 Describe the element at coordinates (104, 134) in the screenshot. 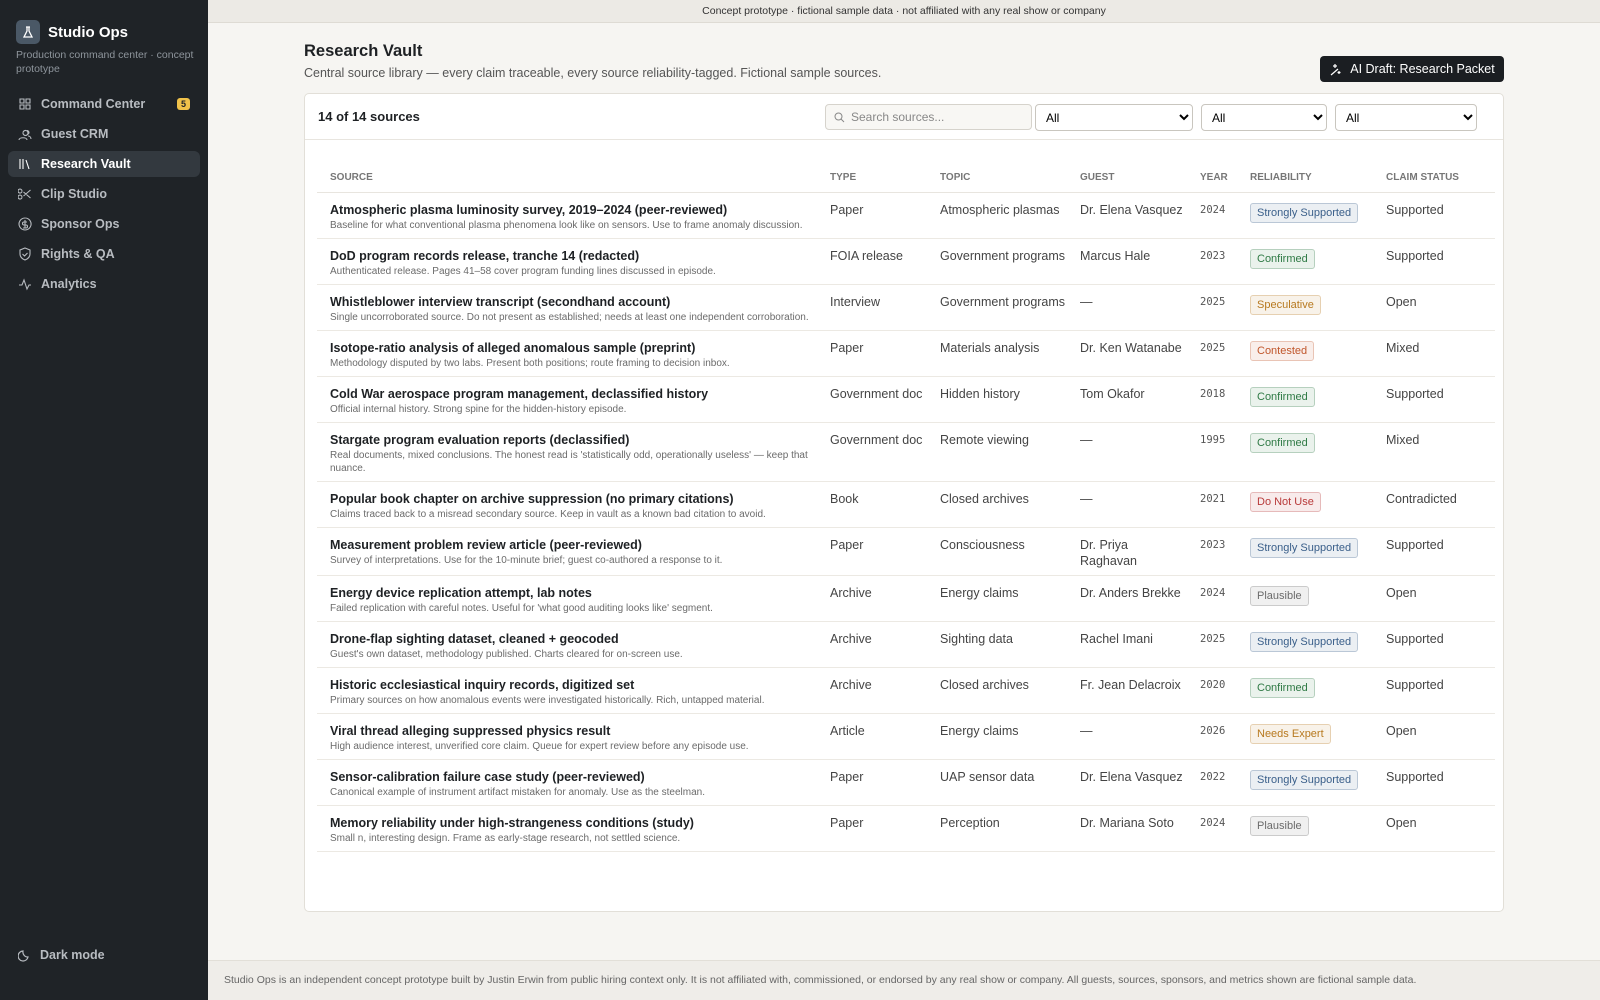

I see `nav-item: Guest CRM` at that location.